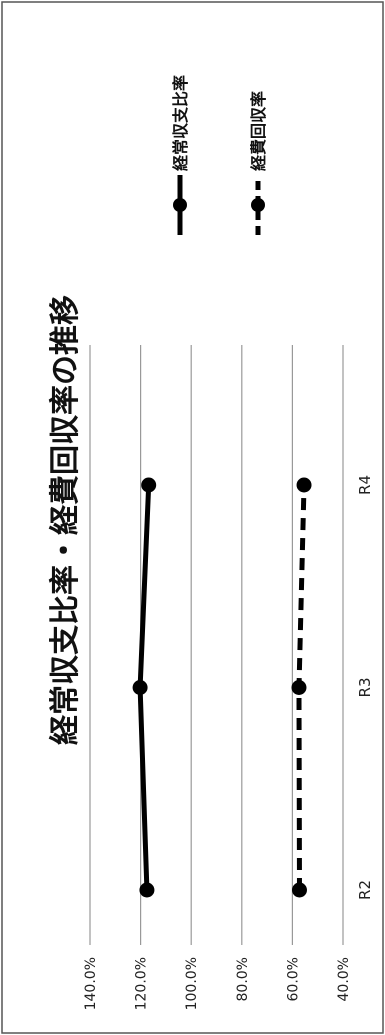 The width and height of the screenshot is (385, 1035). What do you see at coordinates (217, 983) in the screenshot?
I see `y-tick-labels: 140.0% 120.0% 100.0% 80.0% 60.0% 40.0%` at bounding box center [217, 983].